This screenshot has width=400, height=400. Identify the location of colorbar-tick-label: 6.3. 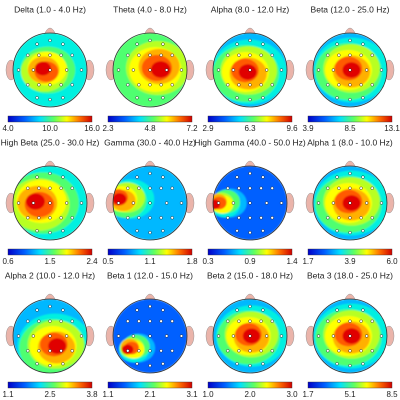
(250, 128).